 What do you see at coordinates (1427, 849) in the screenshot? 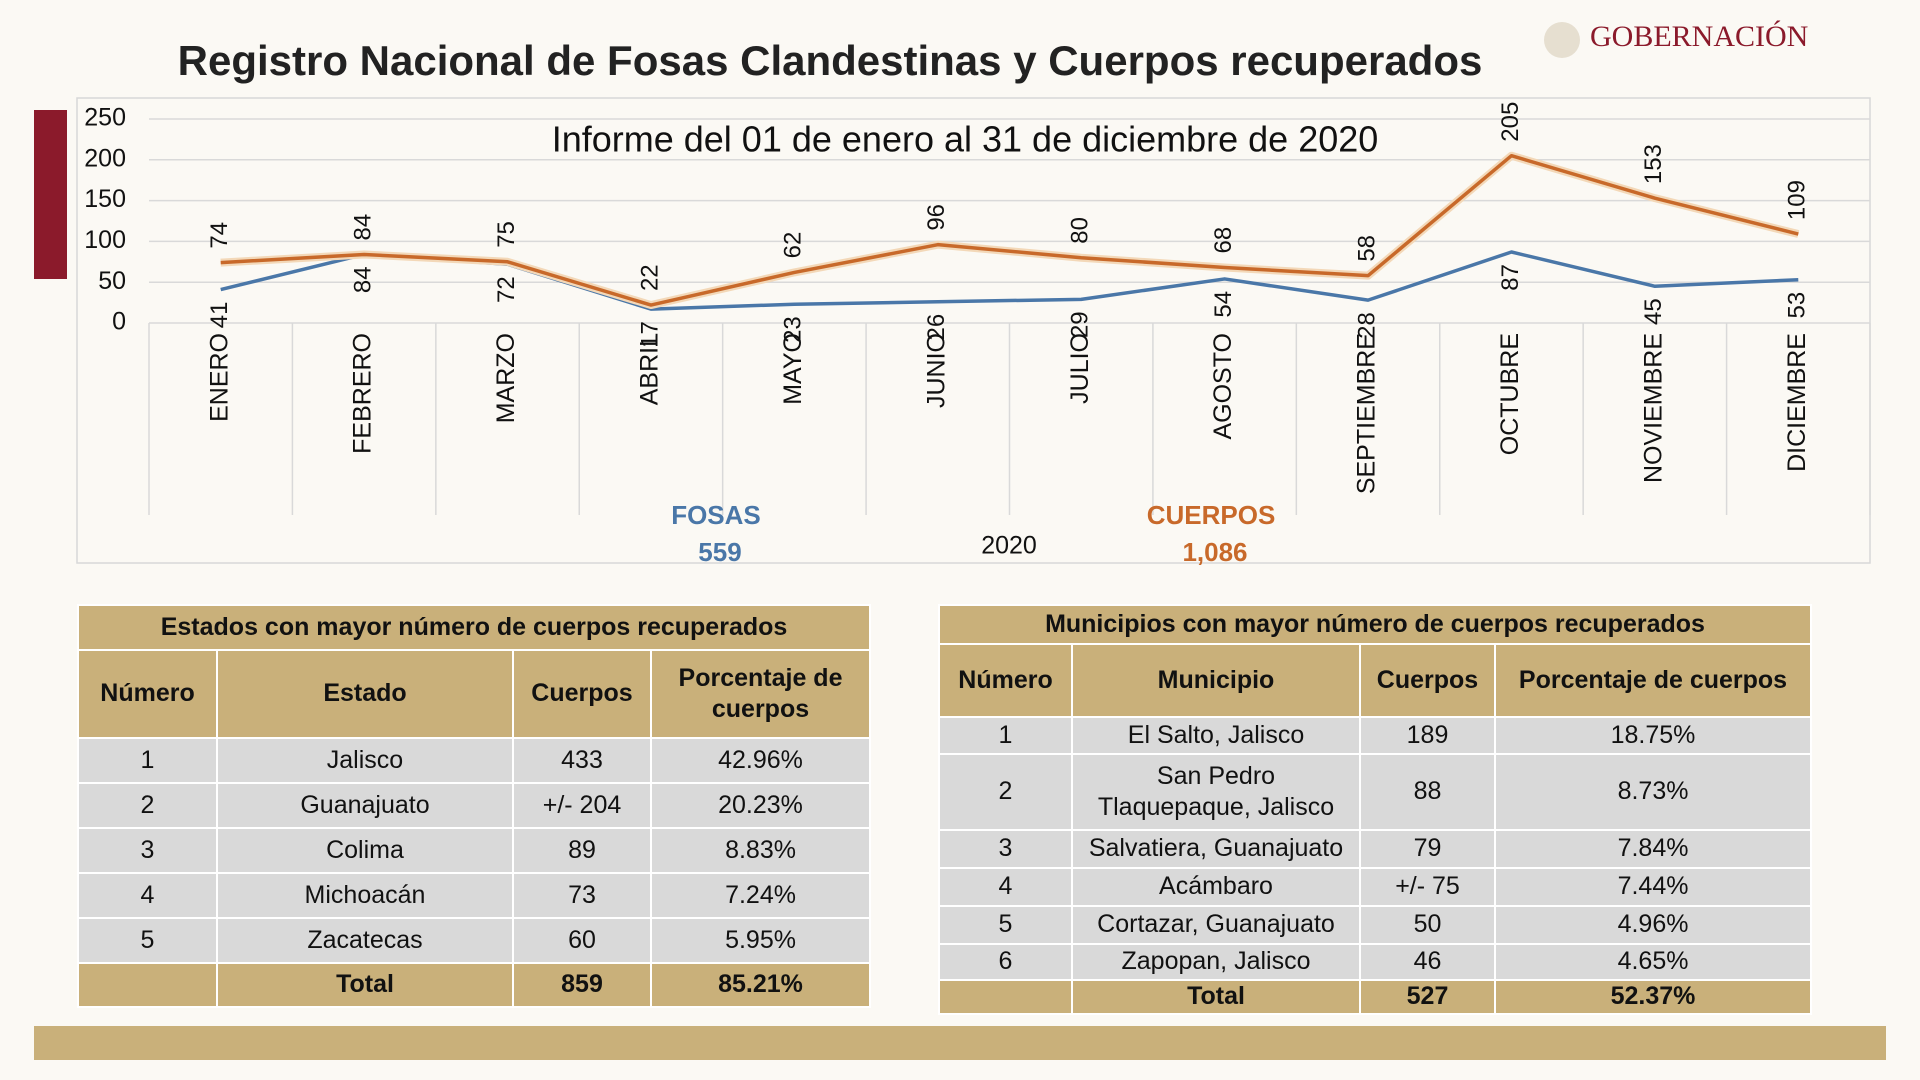
I see `cell: 79` at bounding box center [1427, 849].